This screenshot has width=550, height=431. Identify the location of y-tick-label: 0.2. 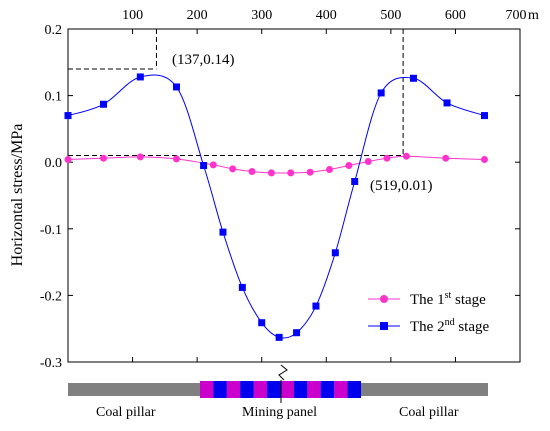
(54, 30).